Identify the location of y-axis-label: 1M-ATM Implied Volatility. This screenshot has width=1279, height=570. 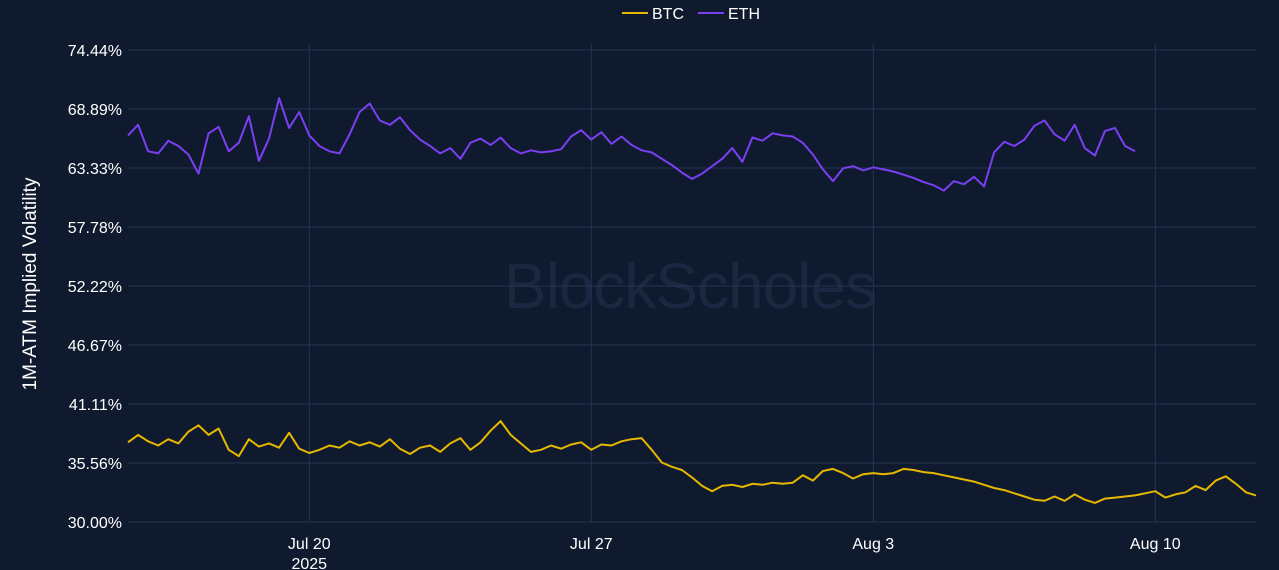
(30, 283).